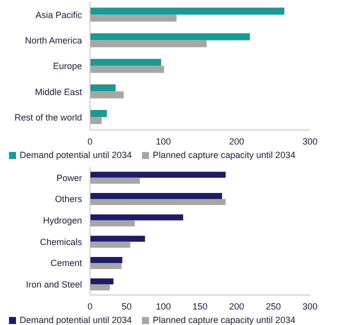 This screenshot has width=360, height=325. I want to click on y-tick-label: Middle East, so click(58, 91).